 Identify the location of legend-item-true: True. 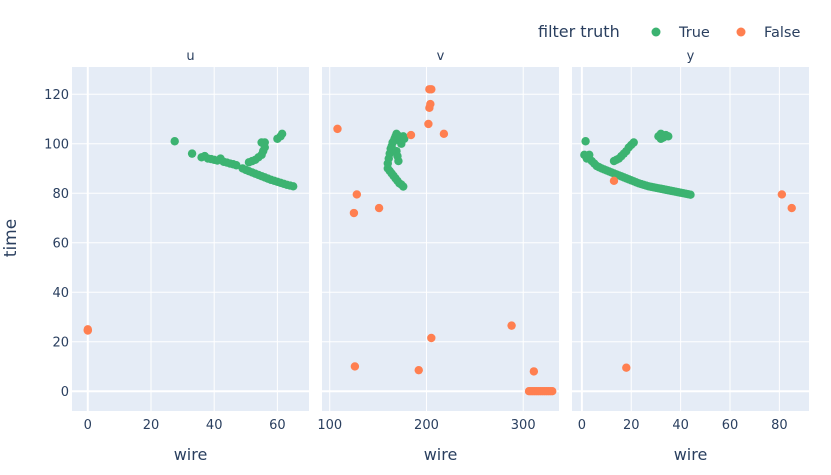
(680, 33).